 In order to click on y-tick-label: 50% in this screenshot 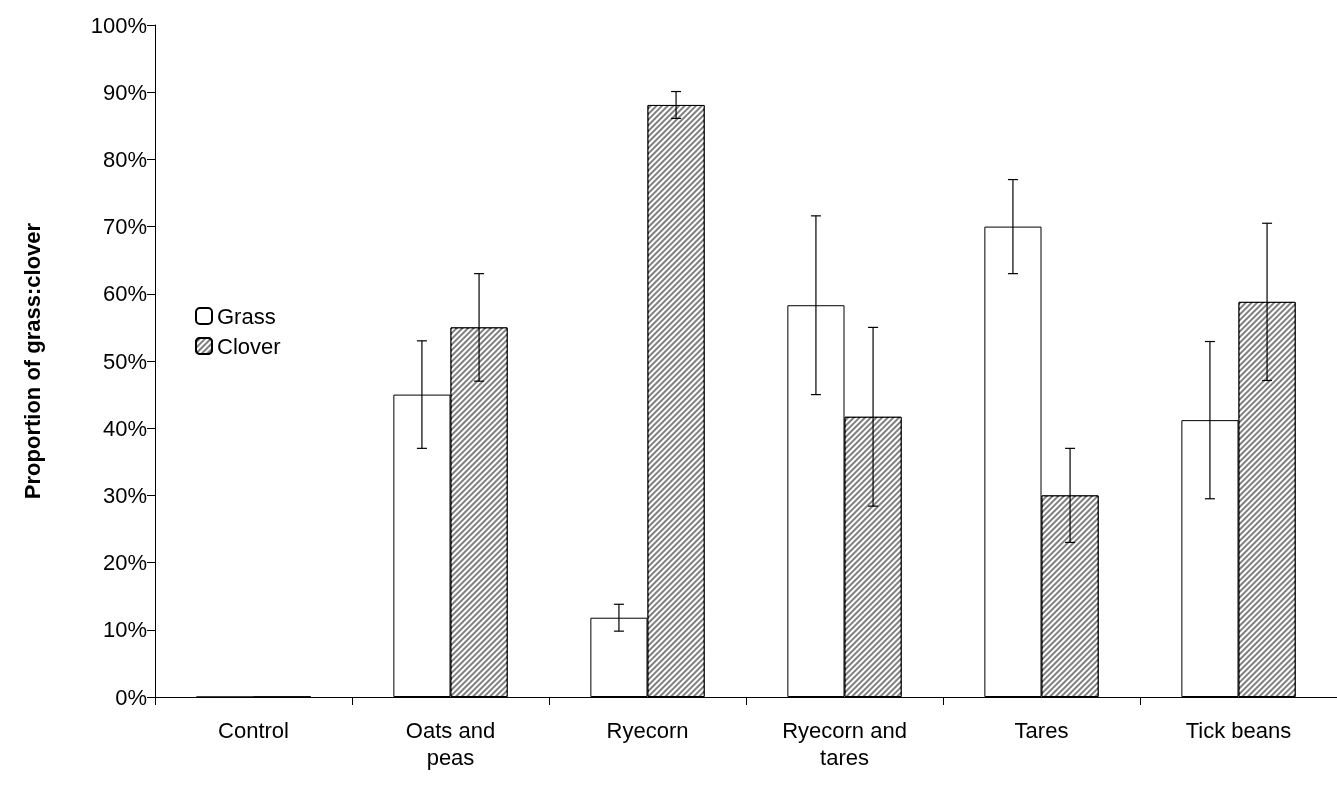, I will do `click(124, 361)`.